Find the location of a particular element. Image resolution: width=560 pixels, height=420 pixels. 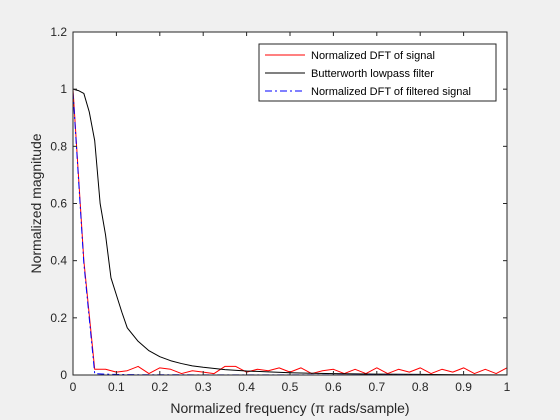

legend-entry-label: Normalized DFT of filtered signal is located at coordinates (391, 92).